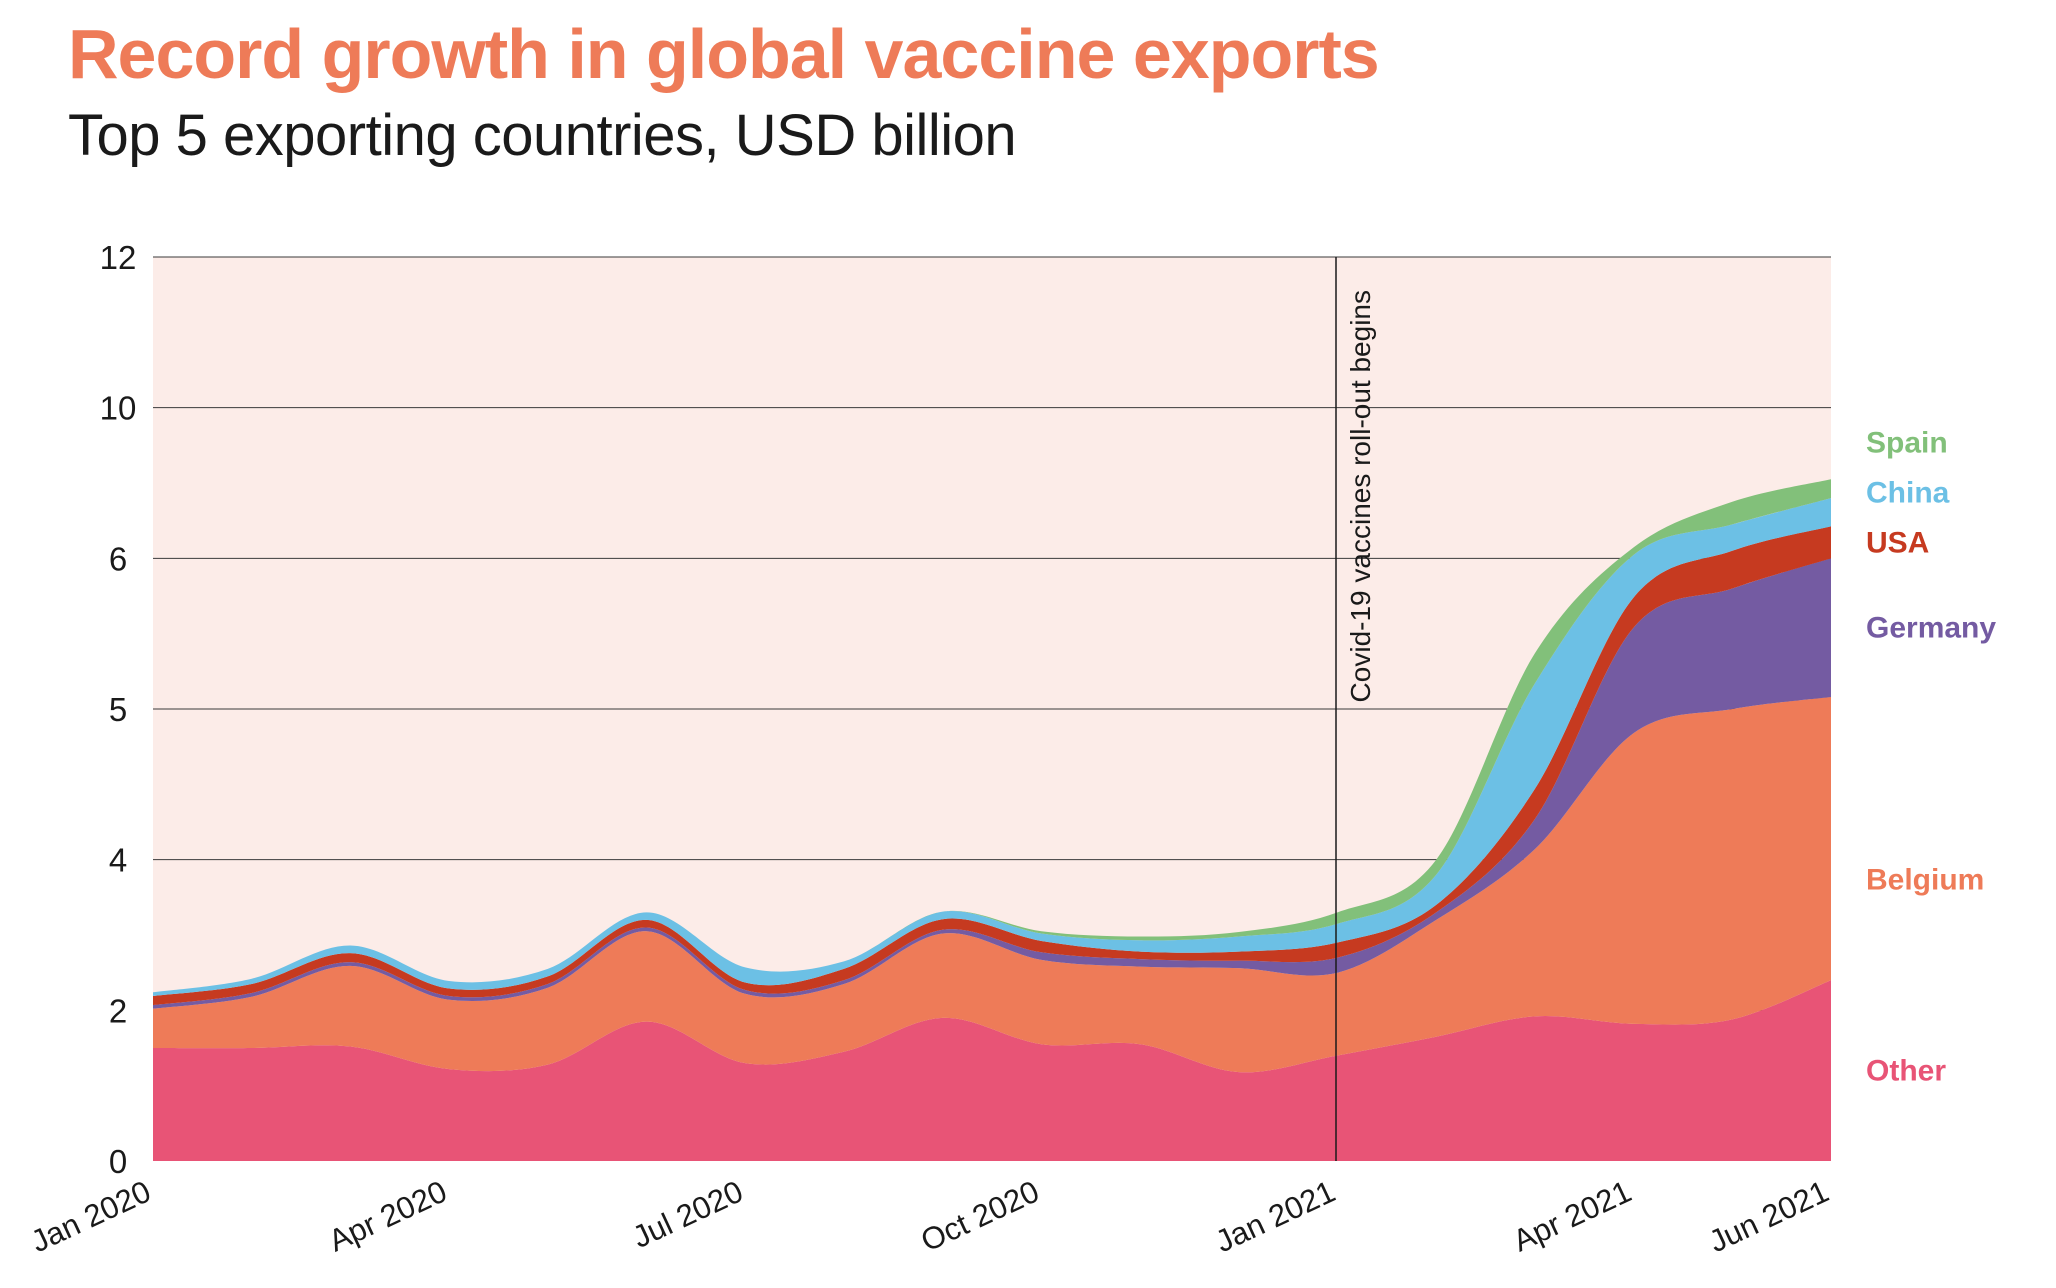 This screenshot has height=1288, width=2056. What do you see at coordinates (1931, 756) in the screenshot?
I see `legend: Other Belgium Germany USA China Spain` at bounding box center [1931, 756].